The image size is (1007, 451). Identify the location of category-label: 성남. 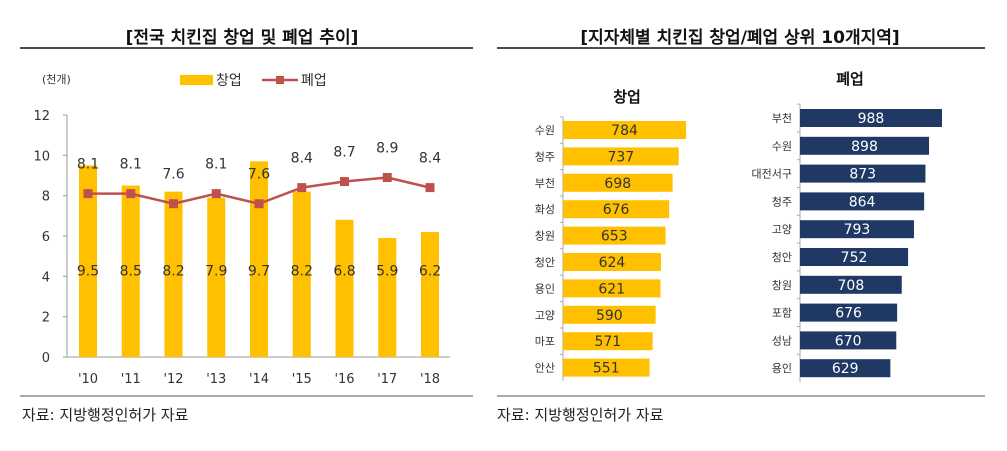
(782, 340).